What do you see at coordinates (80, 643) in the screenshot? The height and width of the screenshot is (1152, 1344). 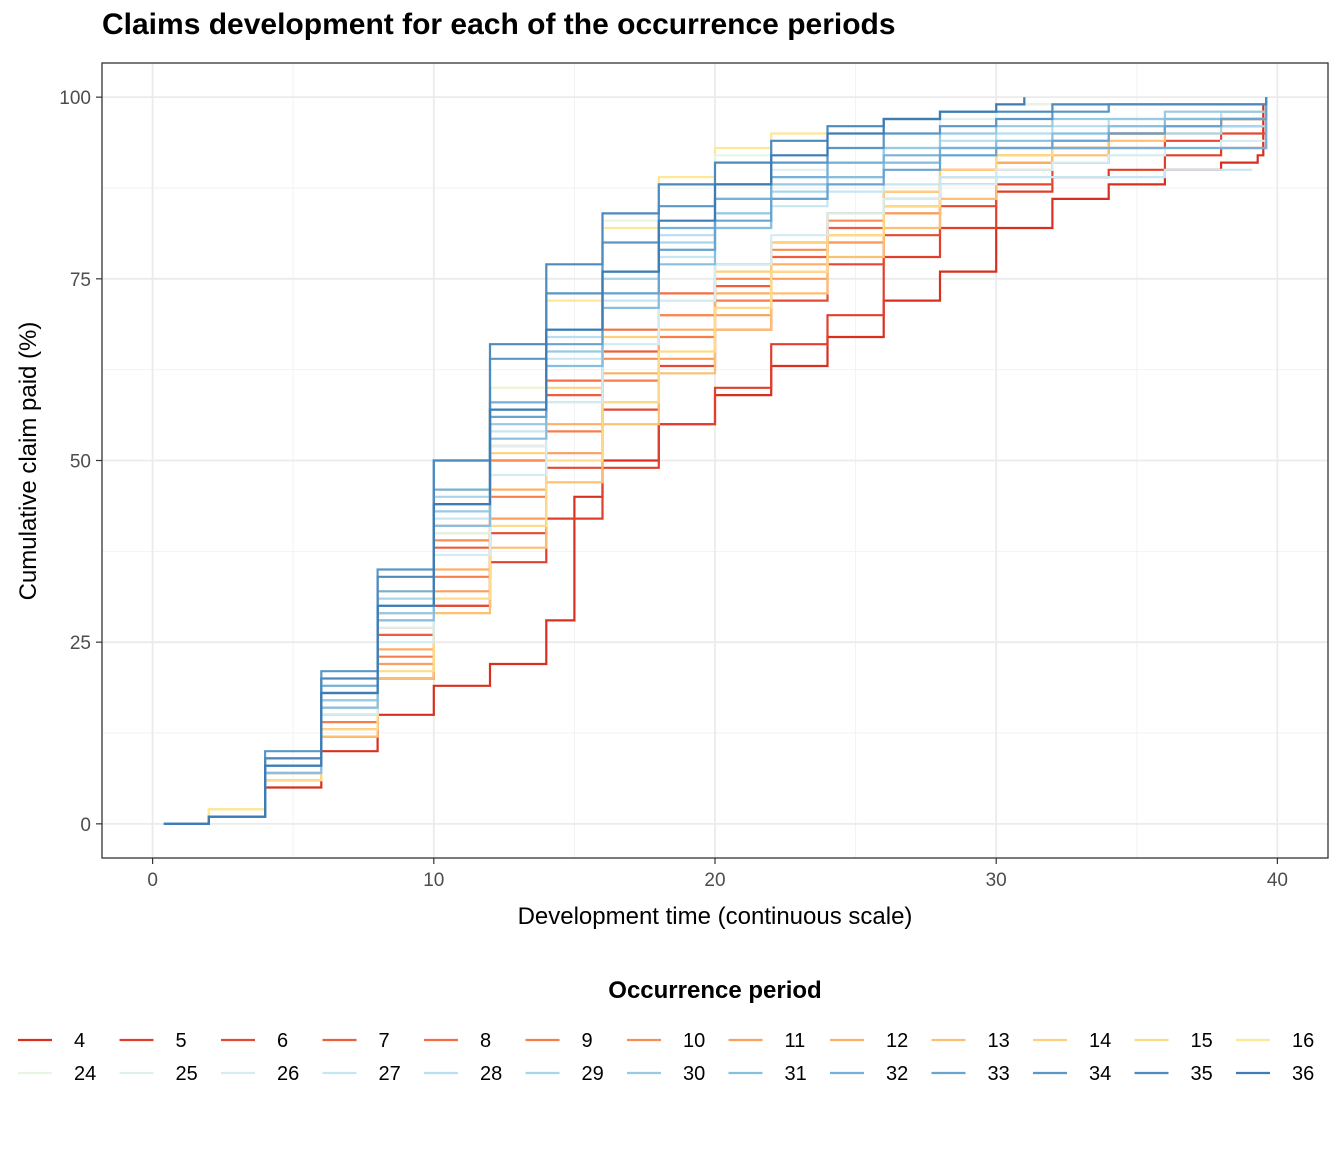 I see `y-tick-label: 25` at bounding box center [80, 643].